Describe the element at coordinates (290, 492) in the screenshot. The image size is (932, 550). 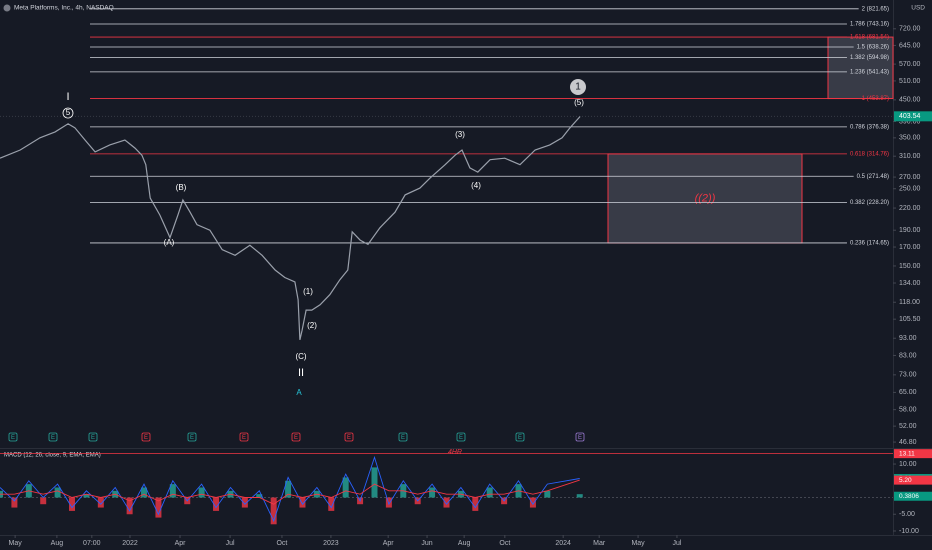
I see `signal-line` at that location.